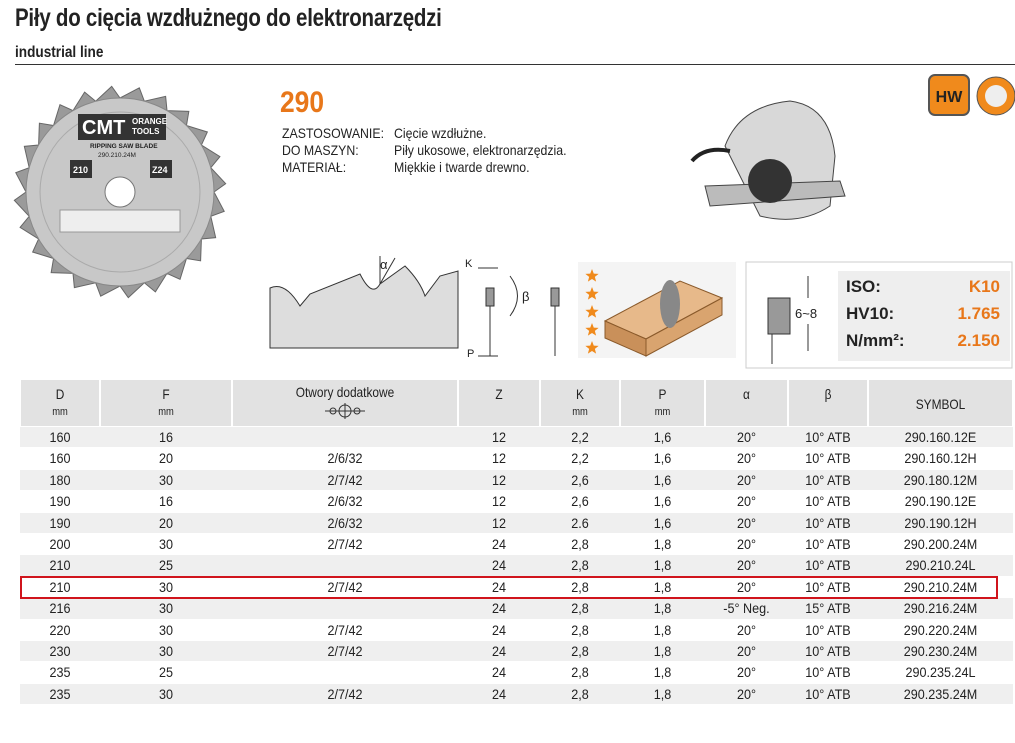 The image size is (1015, 743). What do you see at coordinates (662, 412) in the screenshot?
I see `column-unit: mm` at bounding box center [662, 412].